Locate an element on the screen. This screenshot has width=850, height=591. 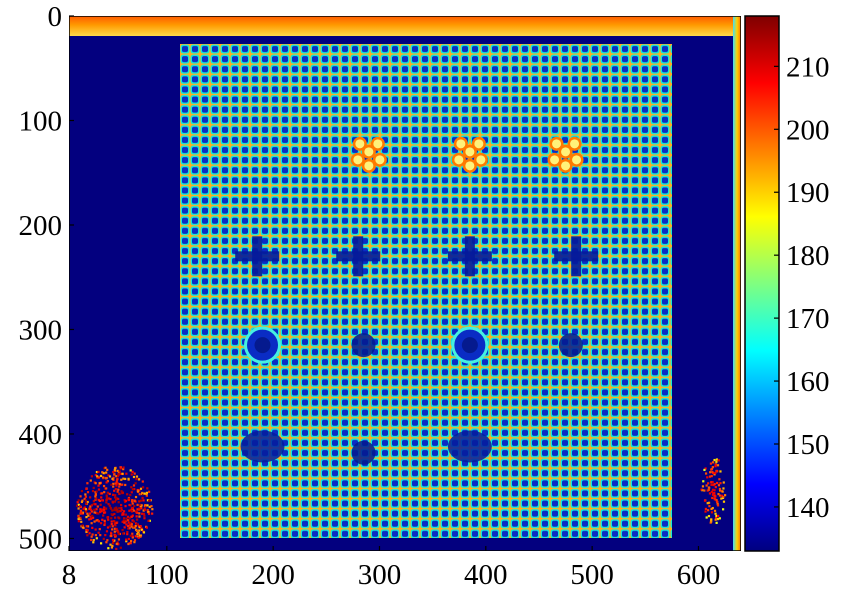
x-tick-label: 8 is located at coordinates (69, 575).